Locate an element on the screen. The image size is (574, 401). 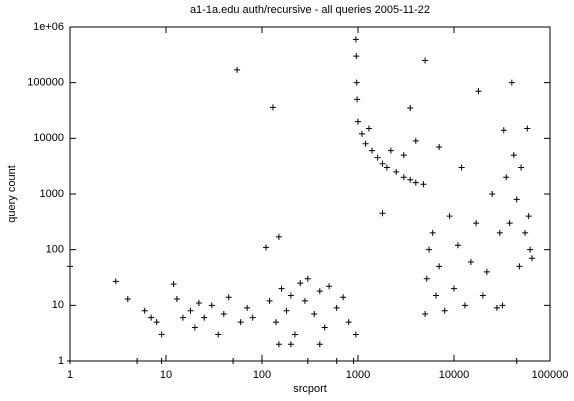
x-tick-label: 100 is located at coordinates (262, 375).